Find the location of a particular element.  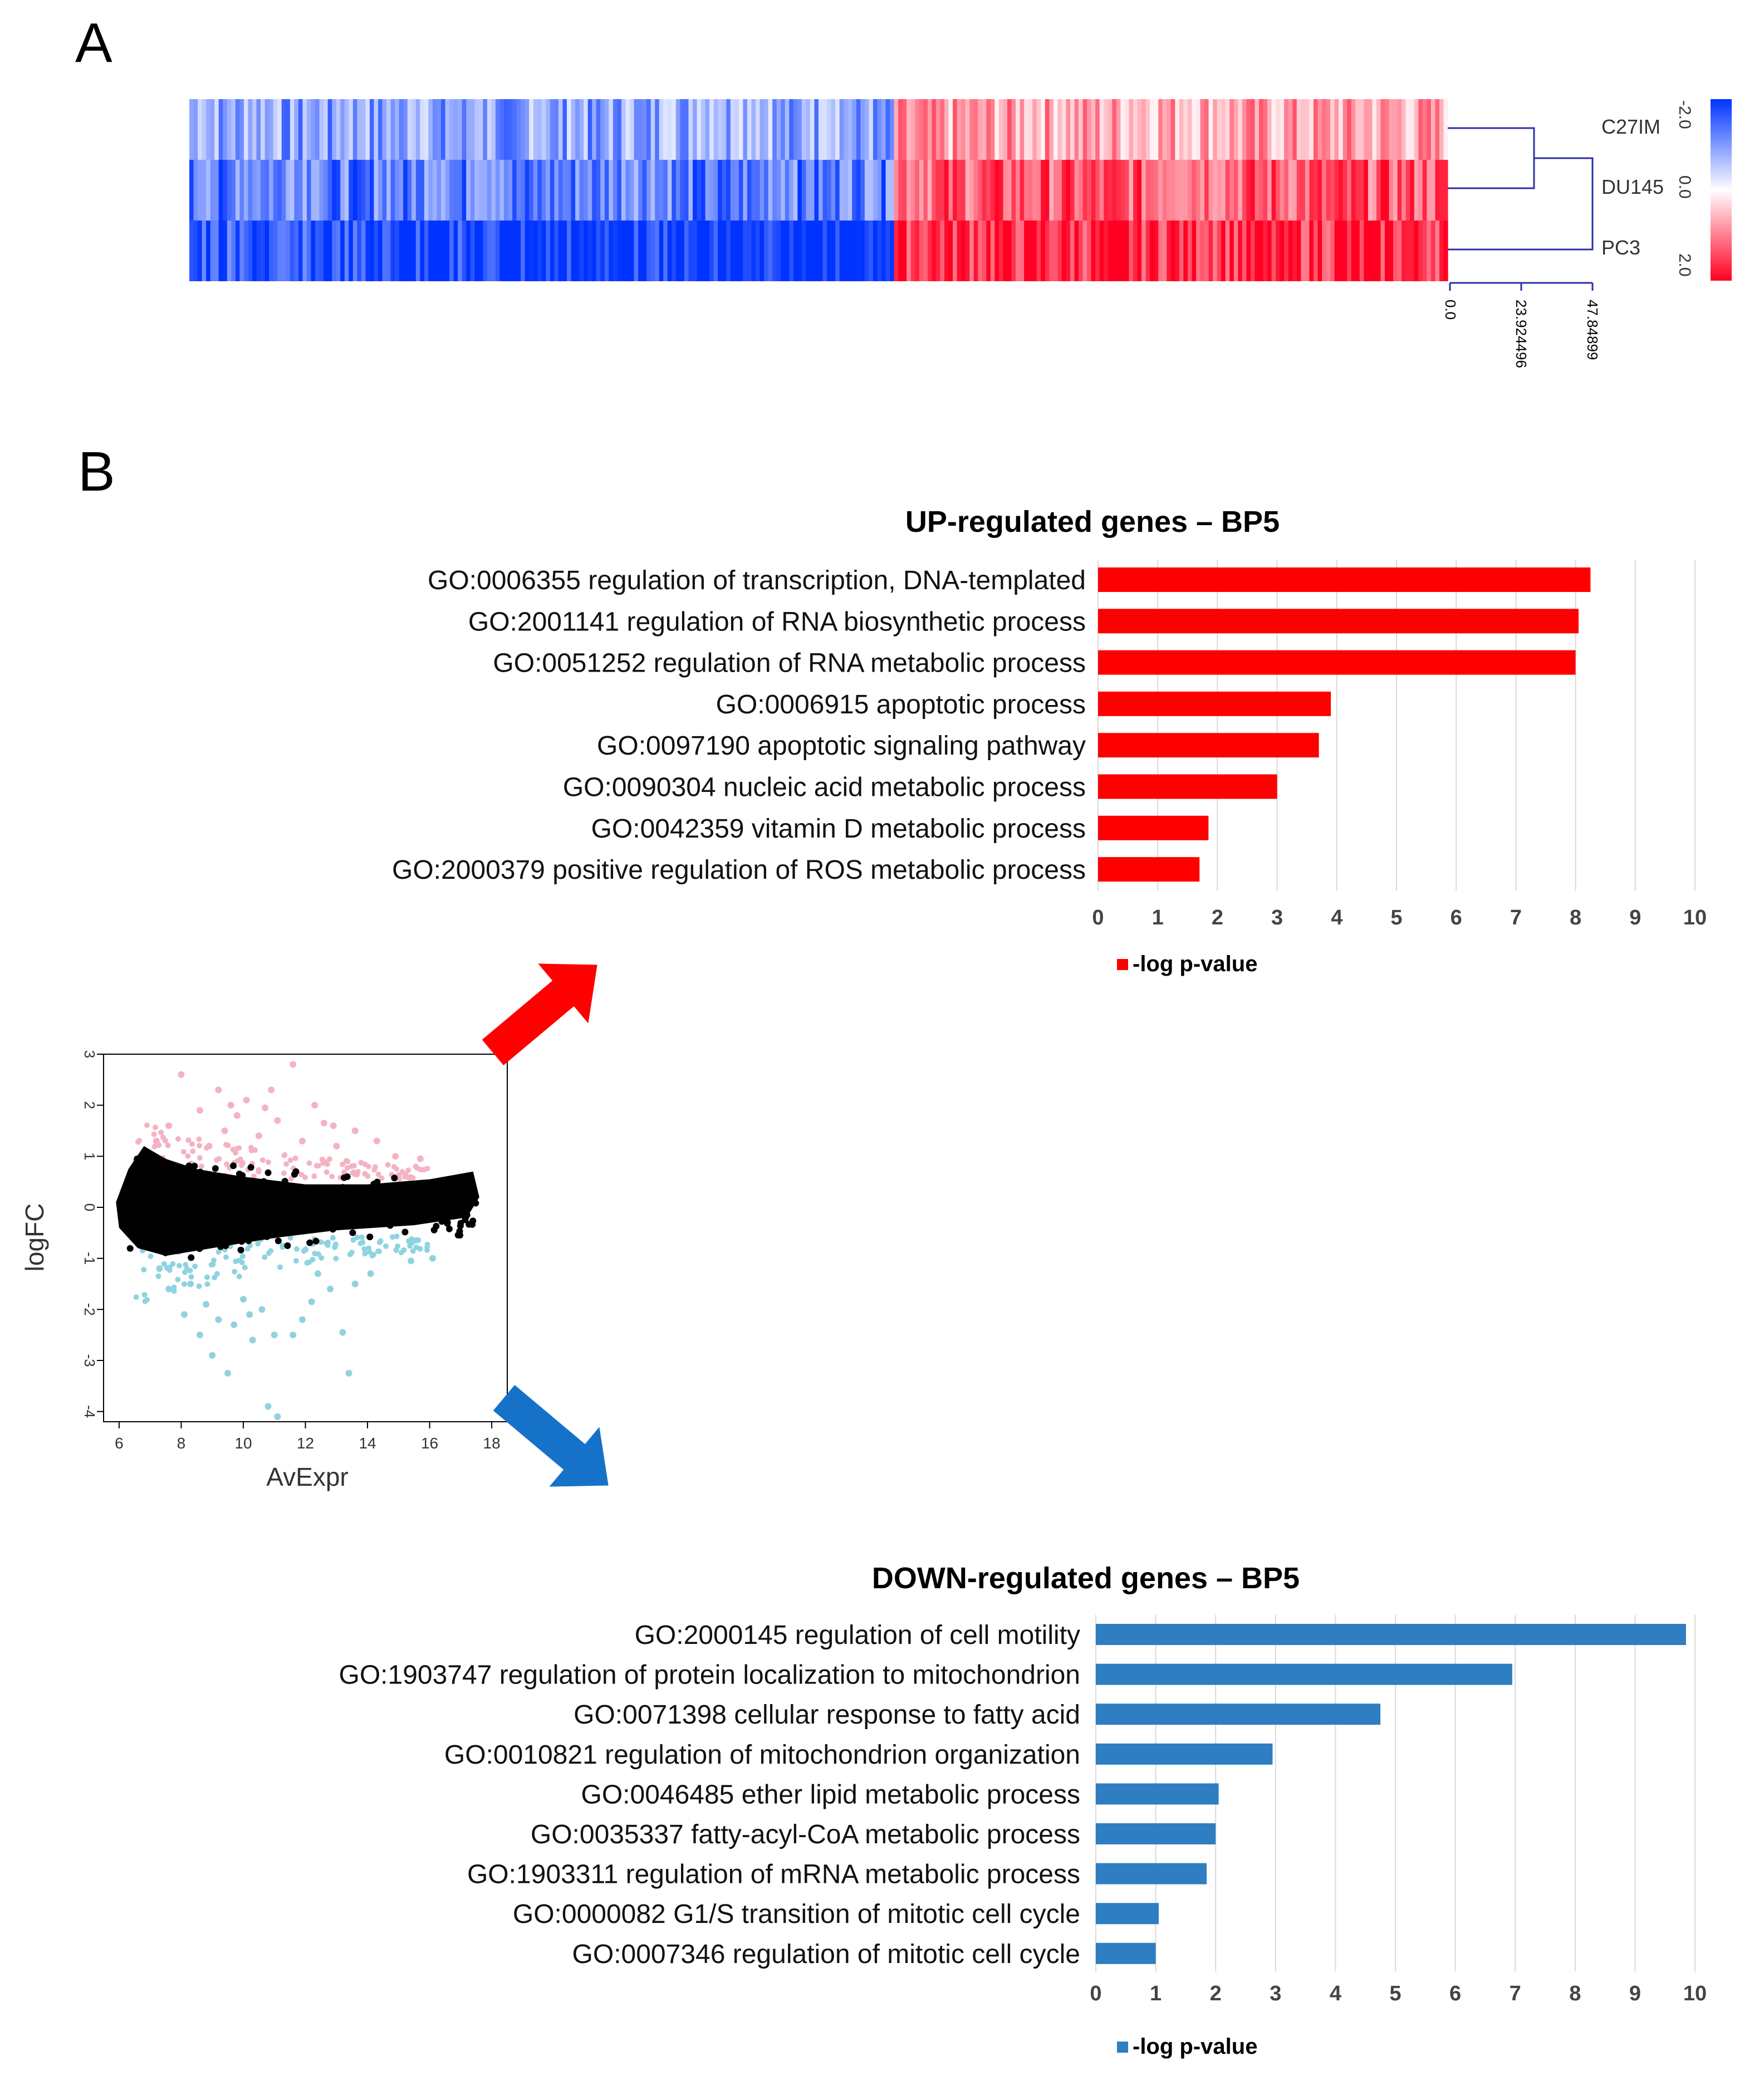

x-tick-label: 3 is located at coordinates (1277, 917).